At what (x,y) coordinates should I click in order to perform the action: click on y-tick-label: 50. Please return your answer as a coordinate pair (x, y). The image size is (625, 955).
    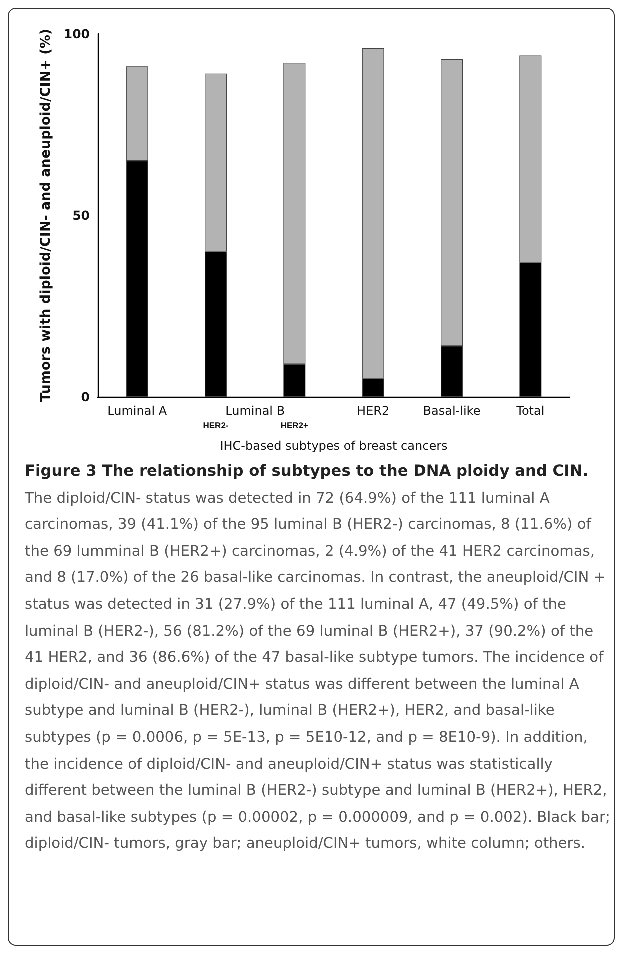
    Looking at the image, I should click on (81, 215).